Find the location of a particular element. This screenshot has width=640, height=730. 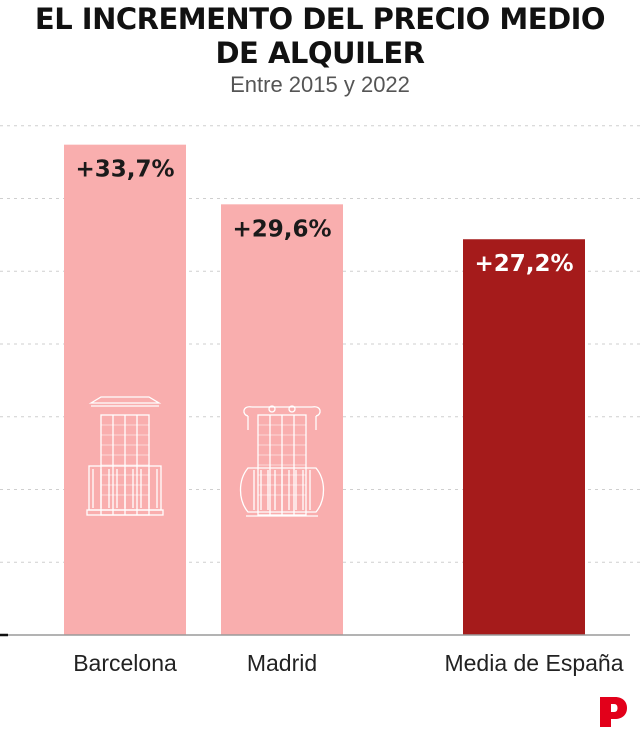

madrid-balcony-icon is located at coordinates (282, 461).